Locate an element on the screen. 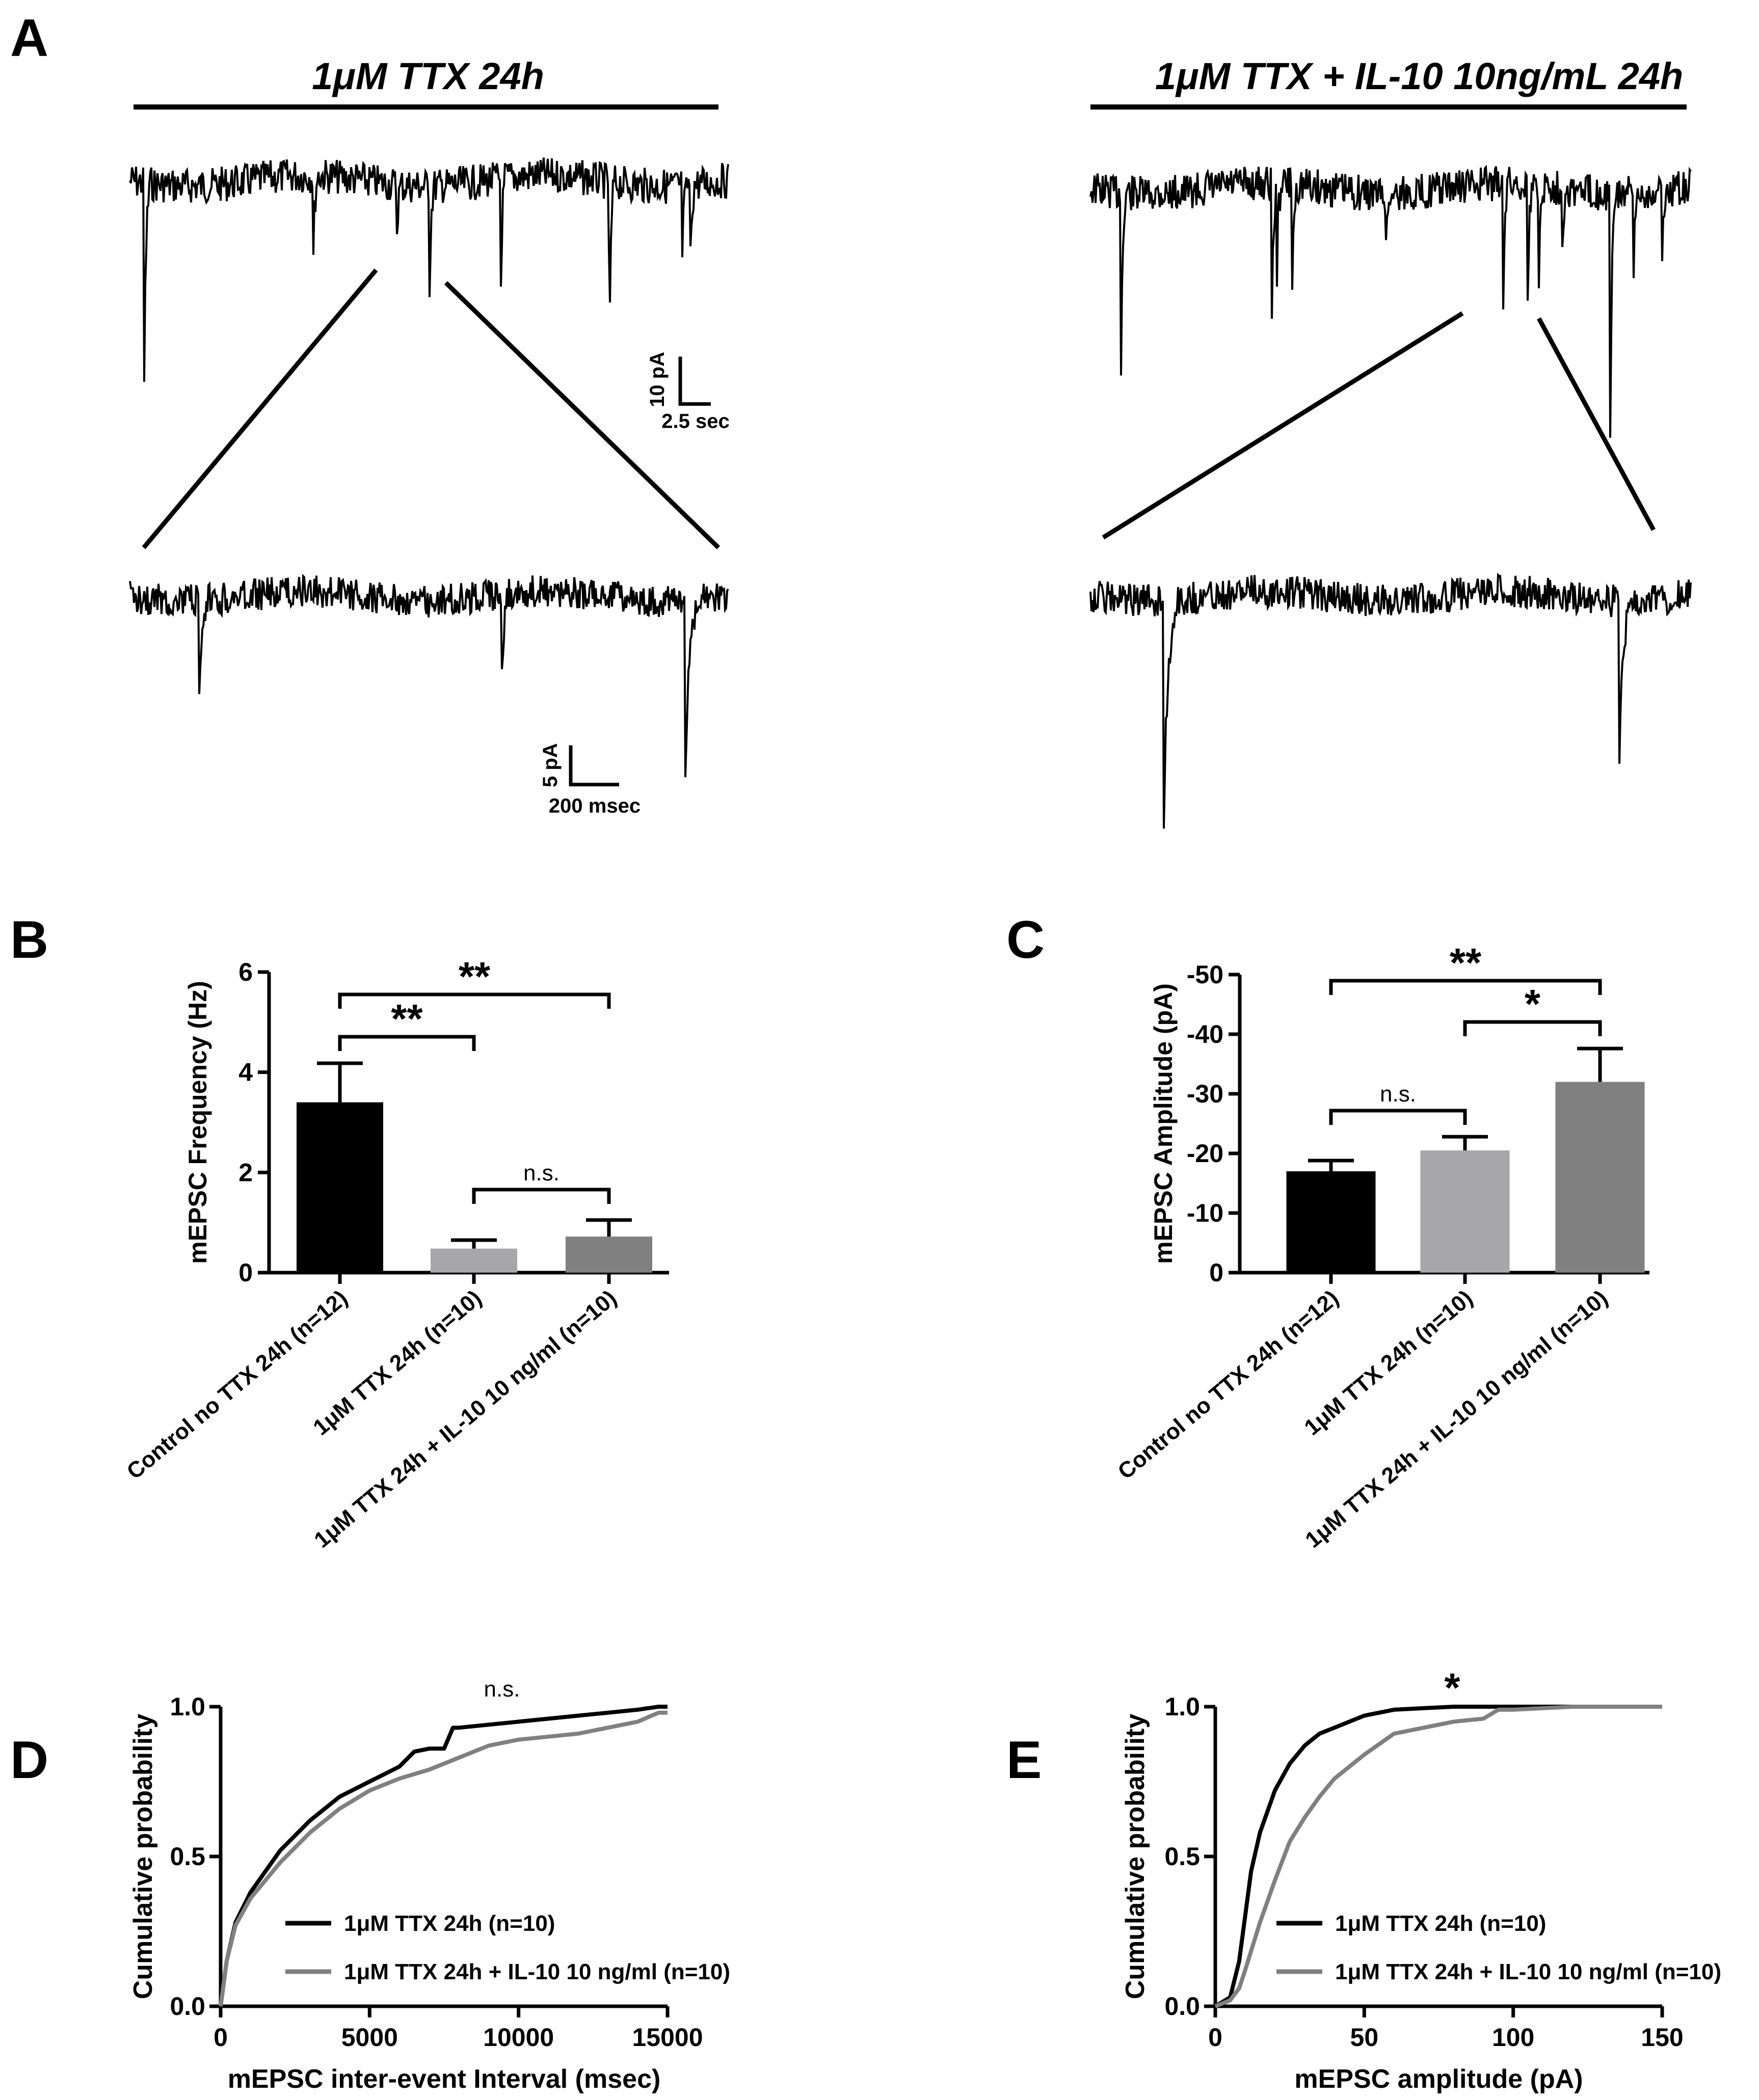 The width and height of the screenshot is (1759, 2100). scale-bar-bottom: 5 pA 200 msec is located at coordinates (590, 780).